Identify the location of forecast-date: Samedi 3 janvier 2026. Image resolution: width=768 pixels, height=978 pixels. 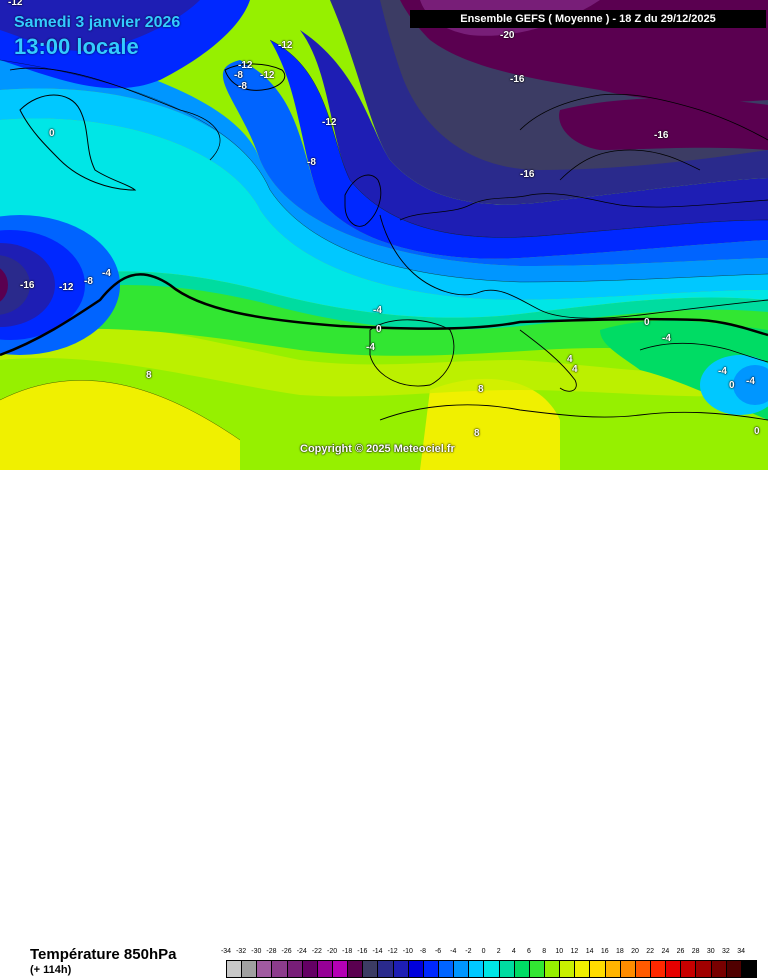
(97, 22).